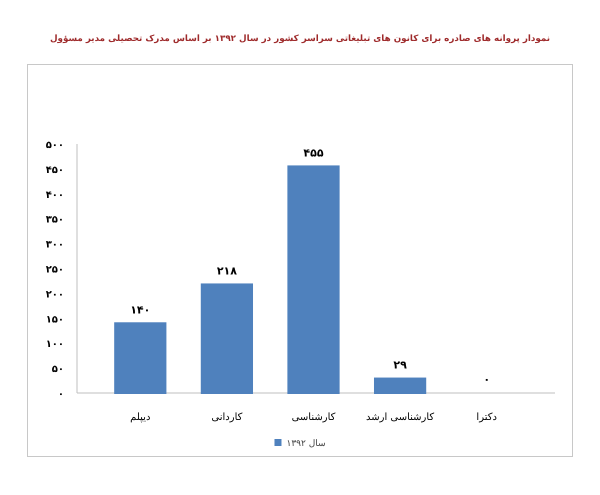 The width and height of the screenshot is (600, 495). Describe the element at coordinates (314, 417) in the screenshot. I see `x-tick-label: کارشناسی` at that location.